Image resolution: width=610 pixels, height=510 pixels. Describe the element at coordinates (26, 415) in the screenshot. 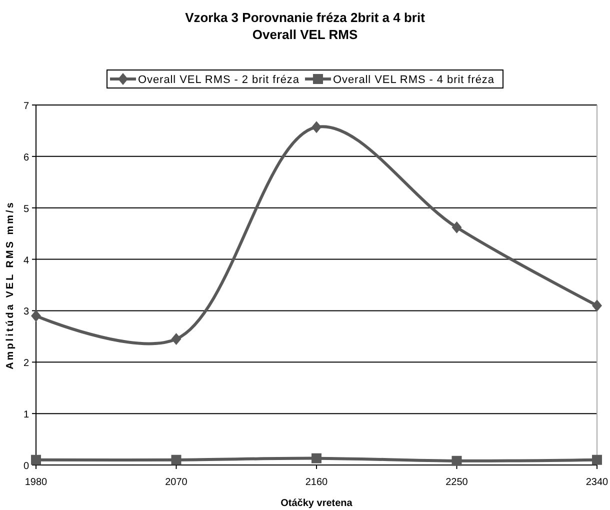

I see `y-tick-label: 1` at that location.